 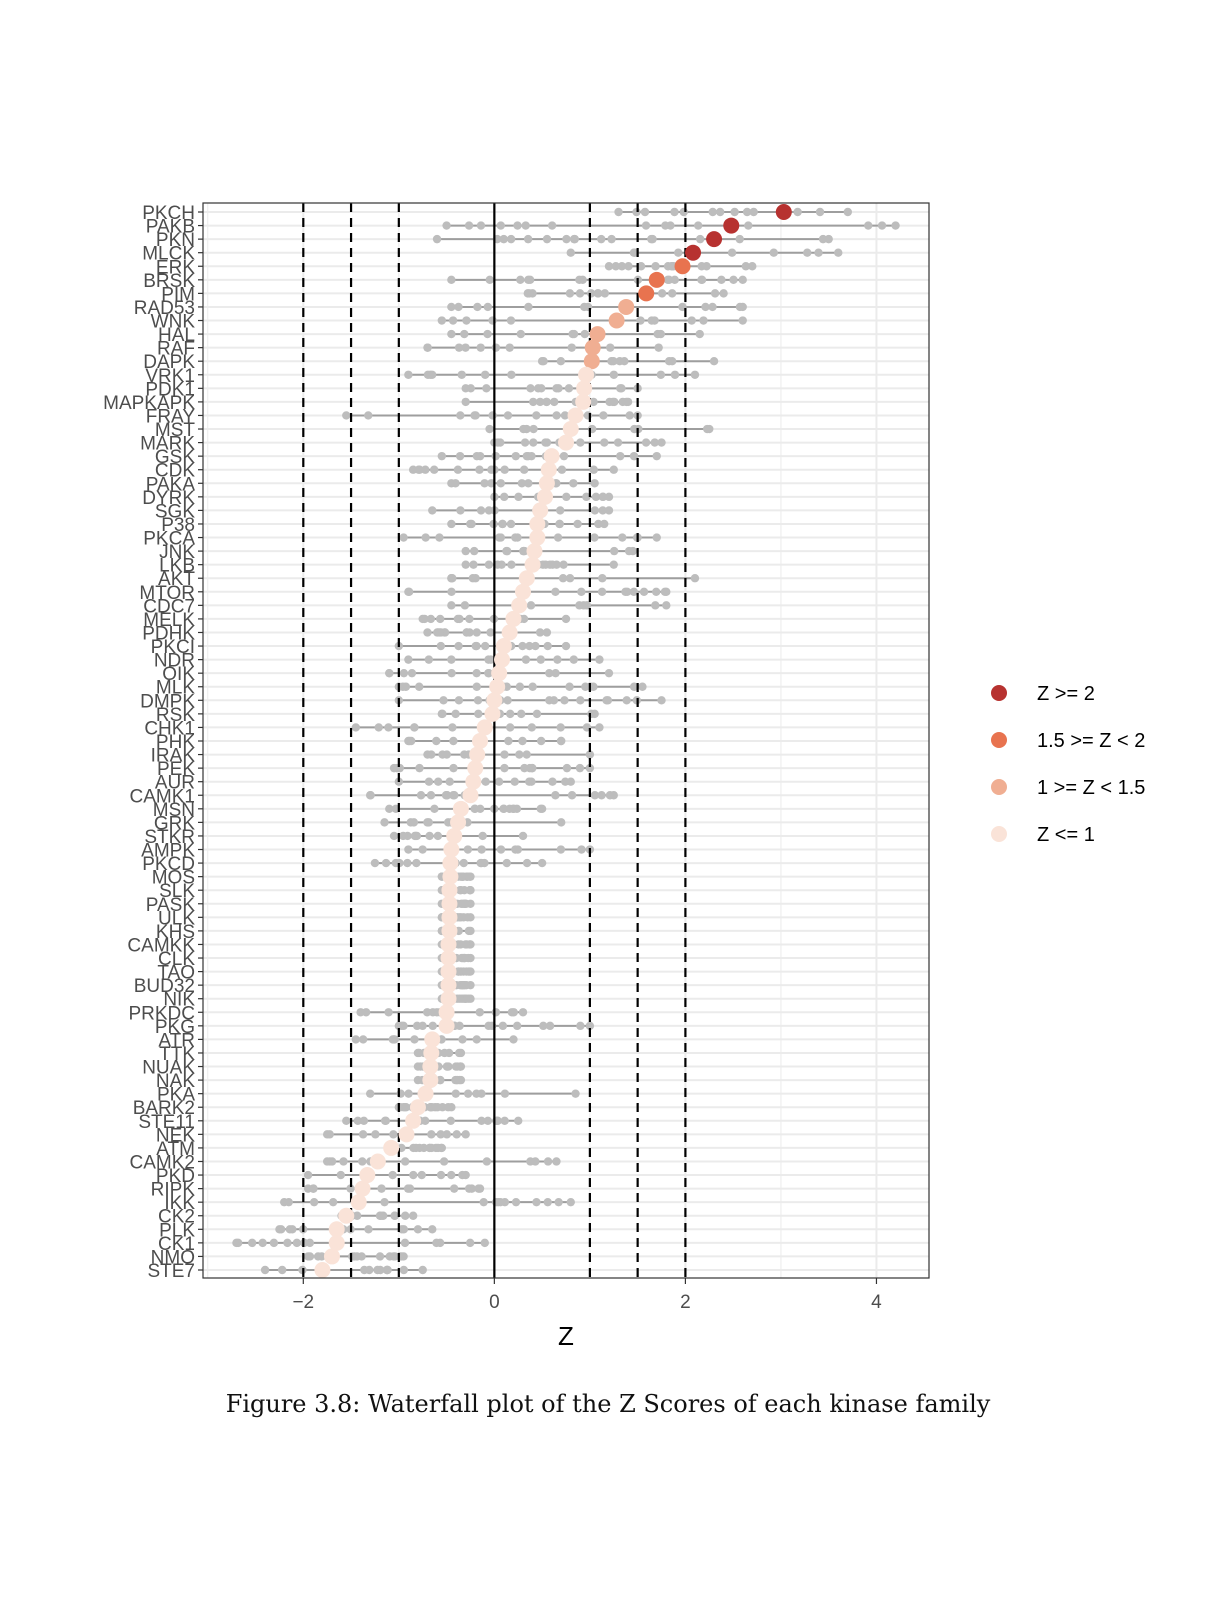 What do you see at coordinates (161, 945) in the screenshot?
I see `y-tick-label: CAMKK` at bounding box center [161, 945].